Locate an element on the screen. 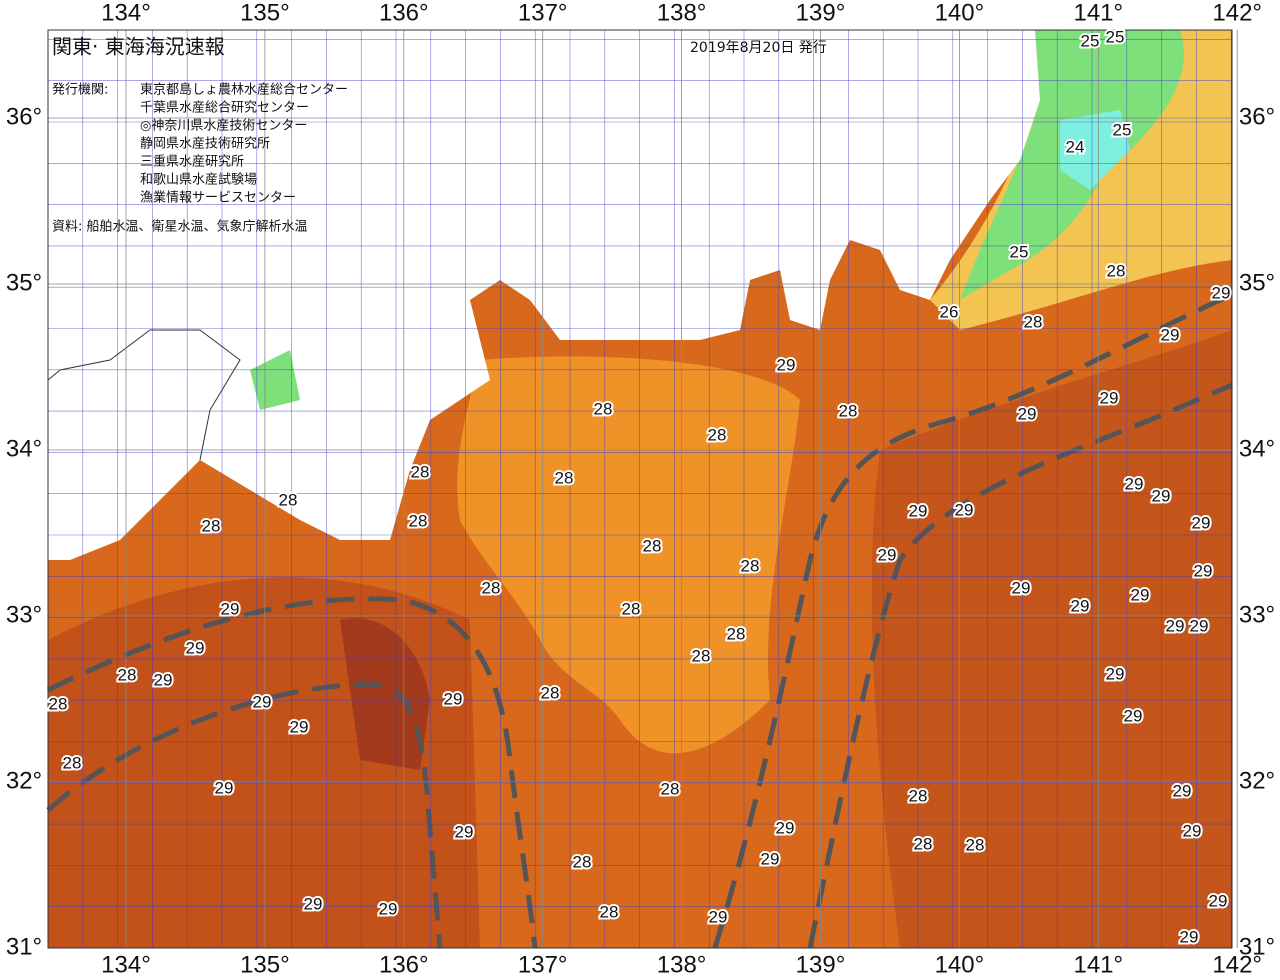  green-zone is located at coordinates (275, 380).